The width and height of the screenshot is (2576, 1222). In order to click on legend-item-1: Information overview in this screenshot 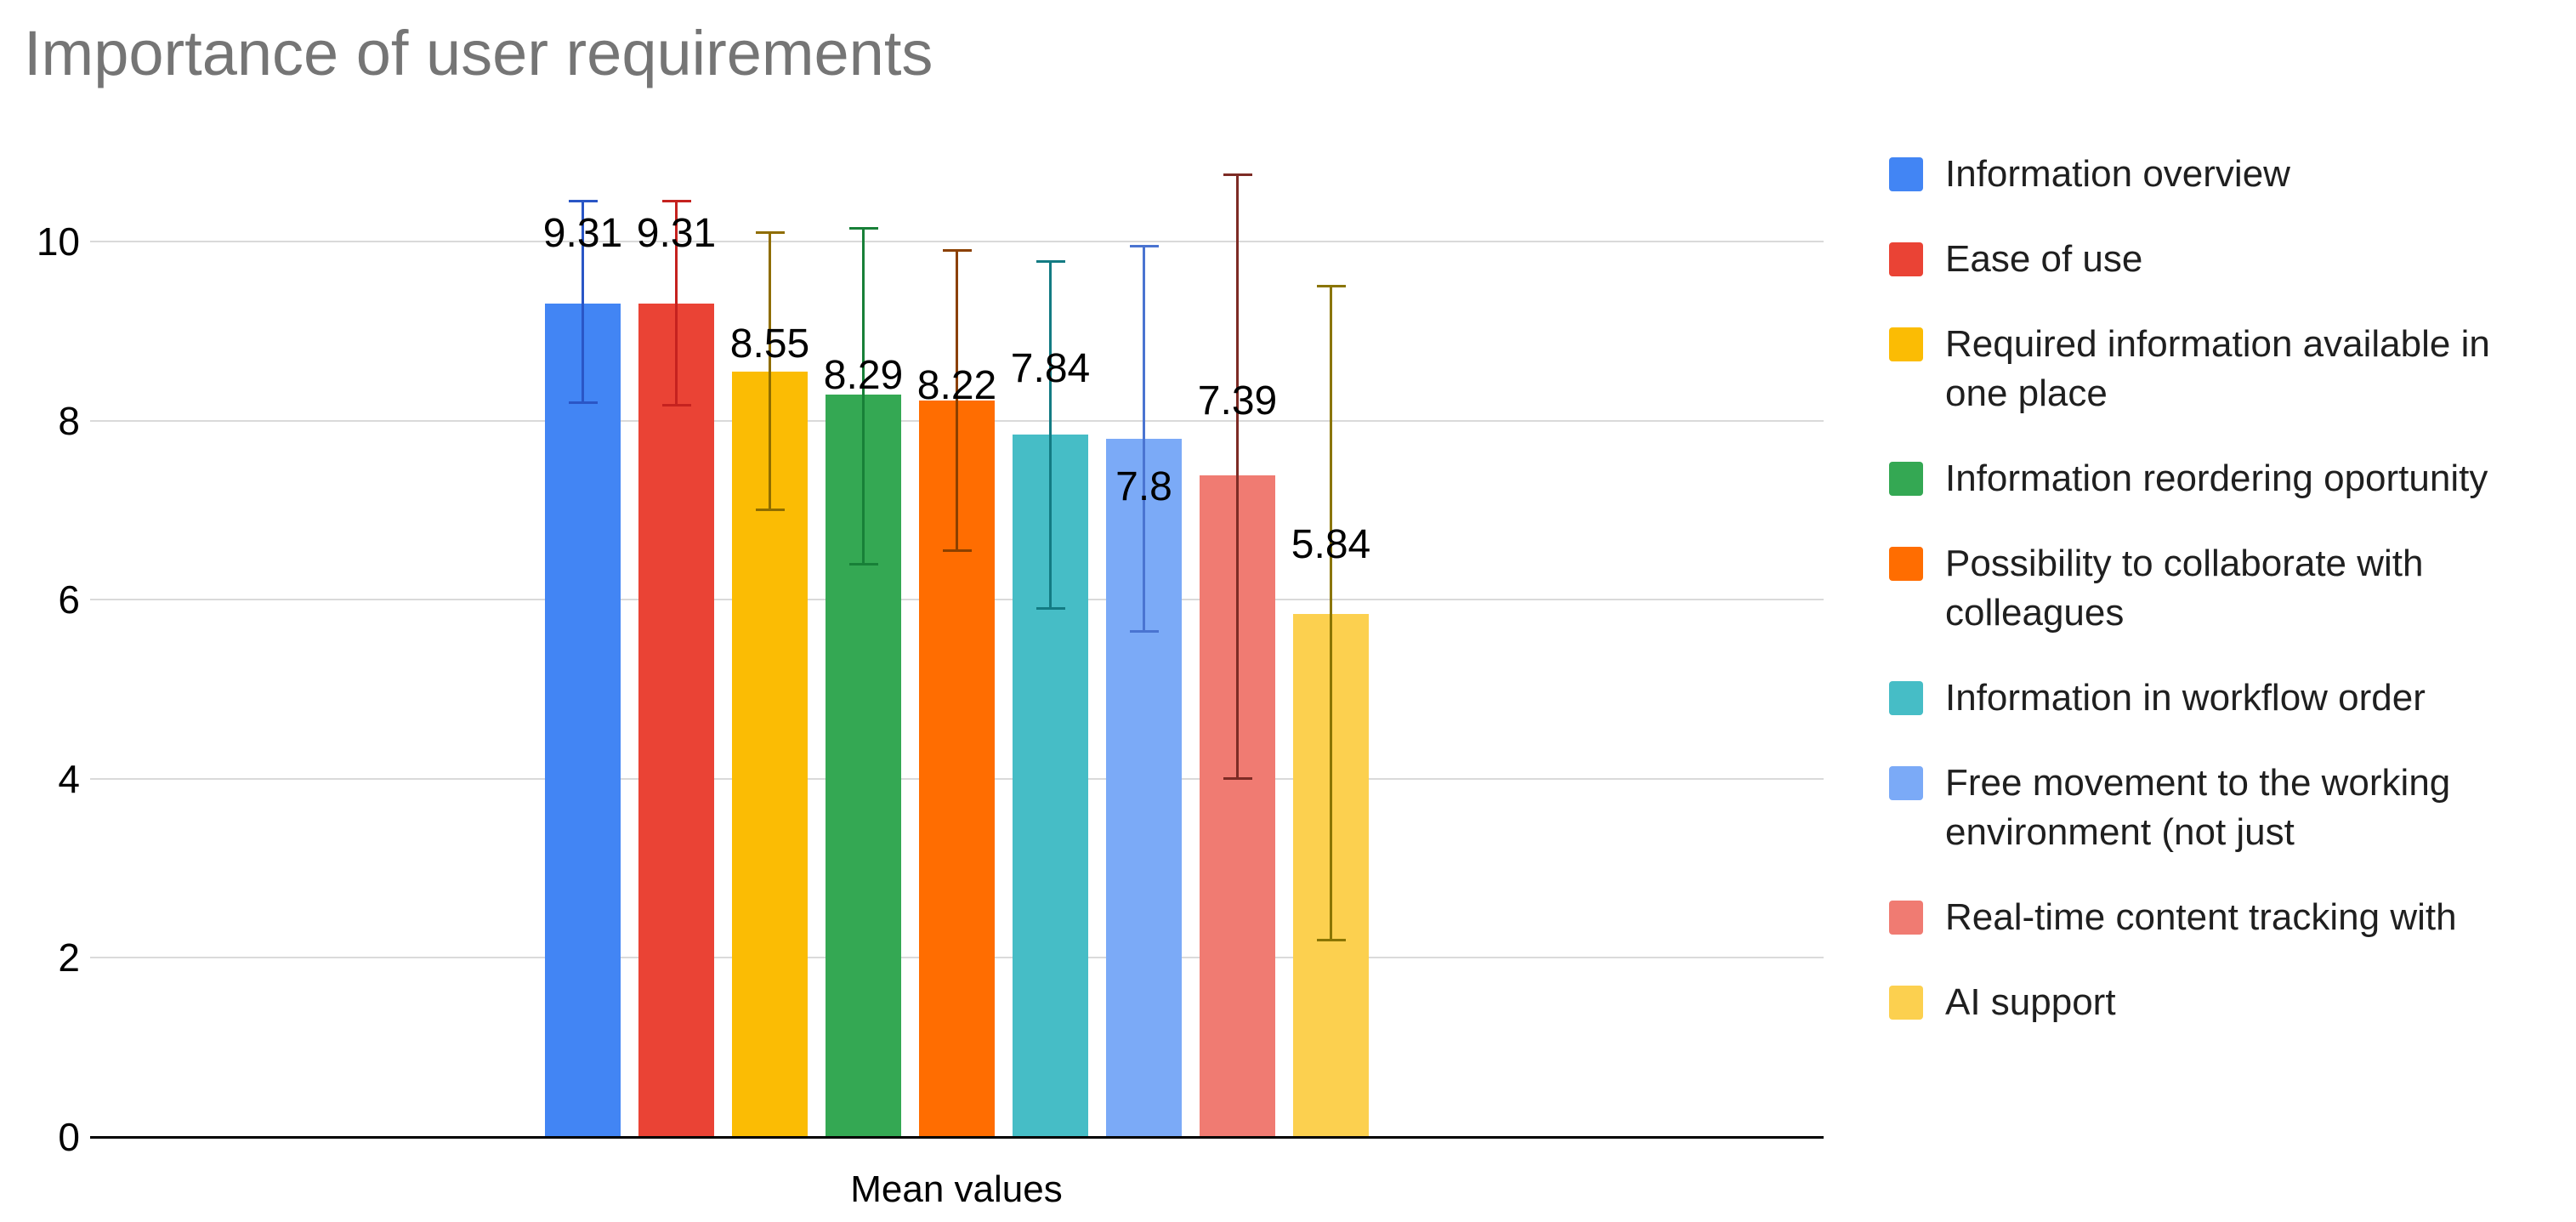, I will do `click(2221, 174)`.